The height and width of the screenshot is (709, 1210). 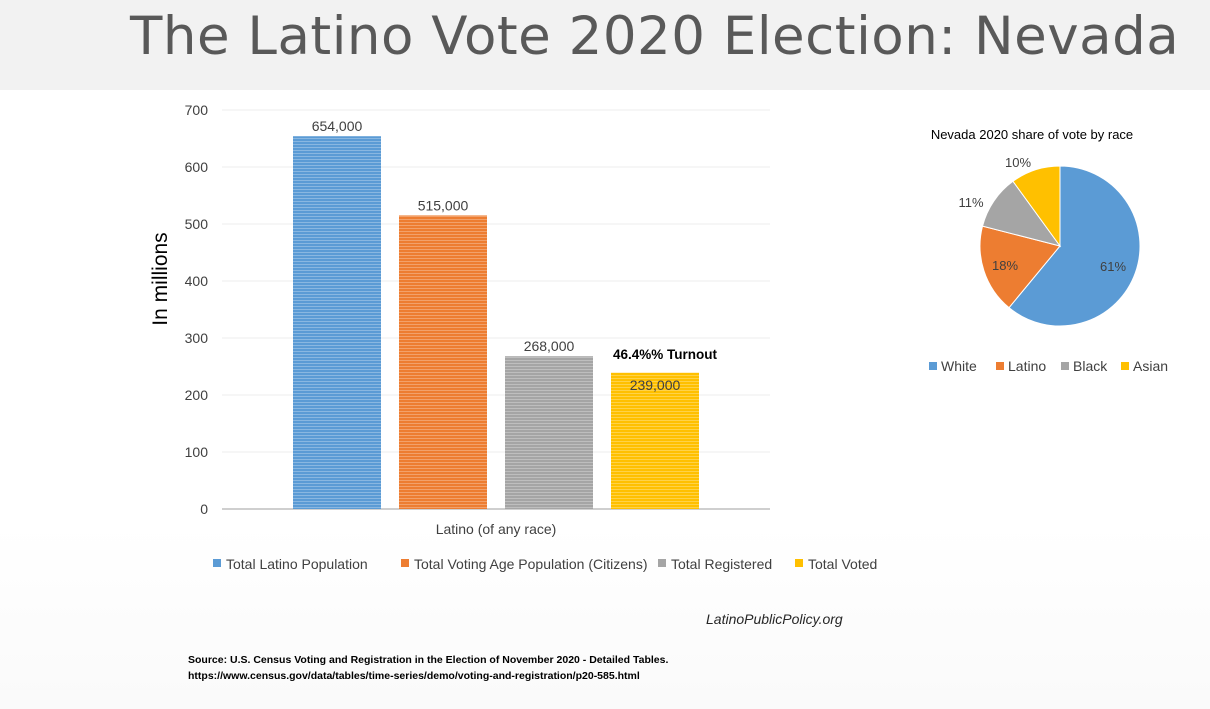 I want to click on legend-label: Total Registered, so click(x=721, y=564).